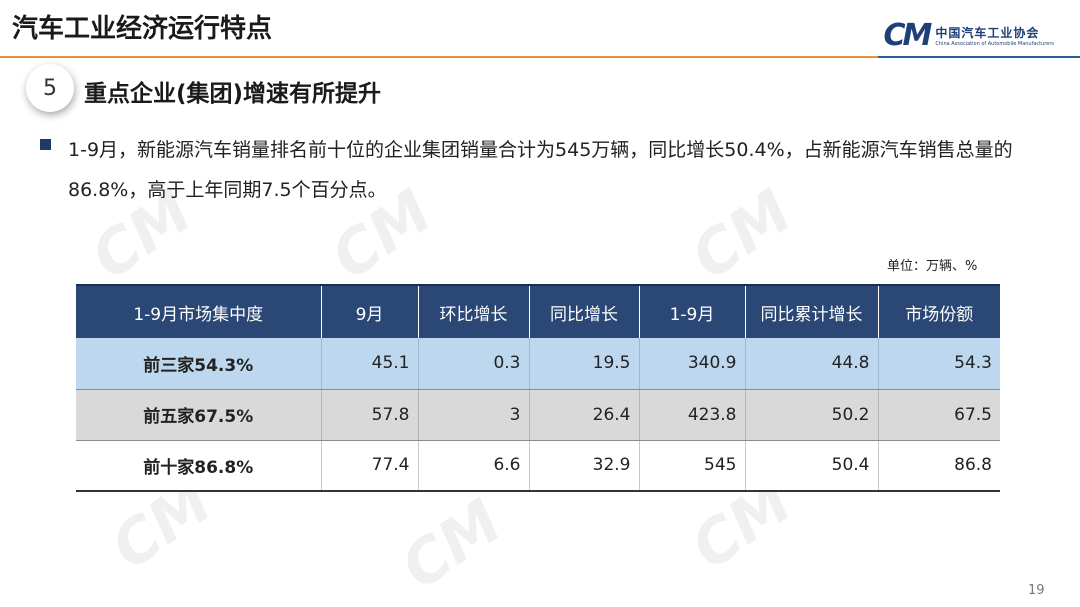  What do you see at coordinates (691, 364) in the screenshot?
I see `table-cell: 340.9` at bounding box center [691, 364].